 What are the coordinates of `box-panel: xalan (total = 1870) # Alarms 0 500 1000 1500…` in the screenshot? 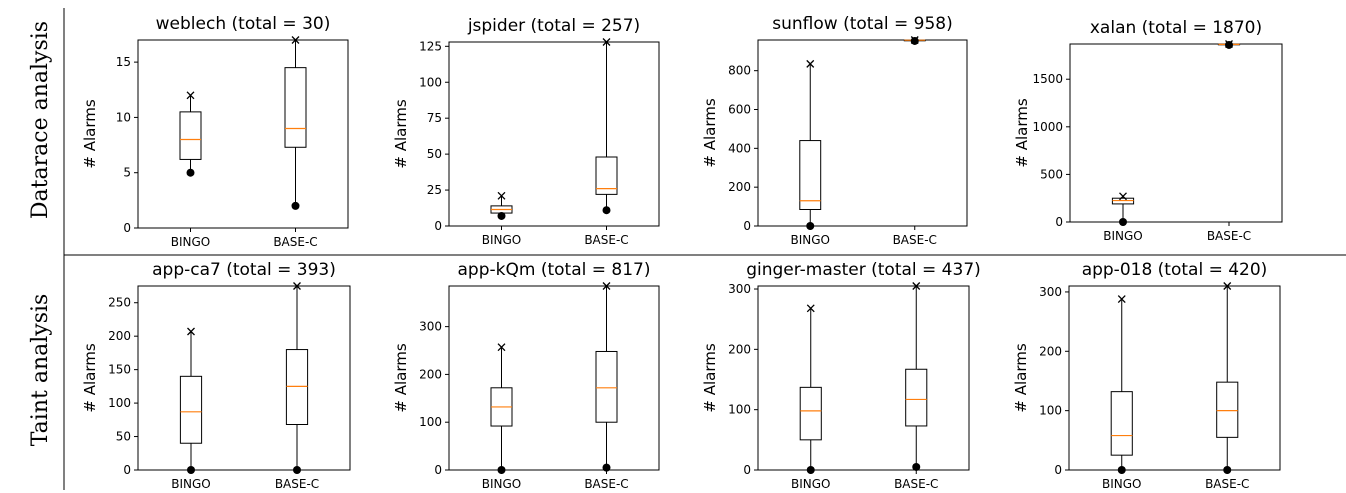 It's located at (1148, 130).